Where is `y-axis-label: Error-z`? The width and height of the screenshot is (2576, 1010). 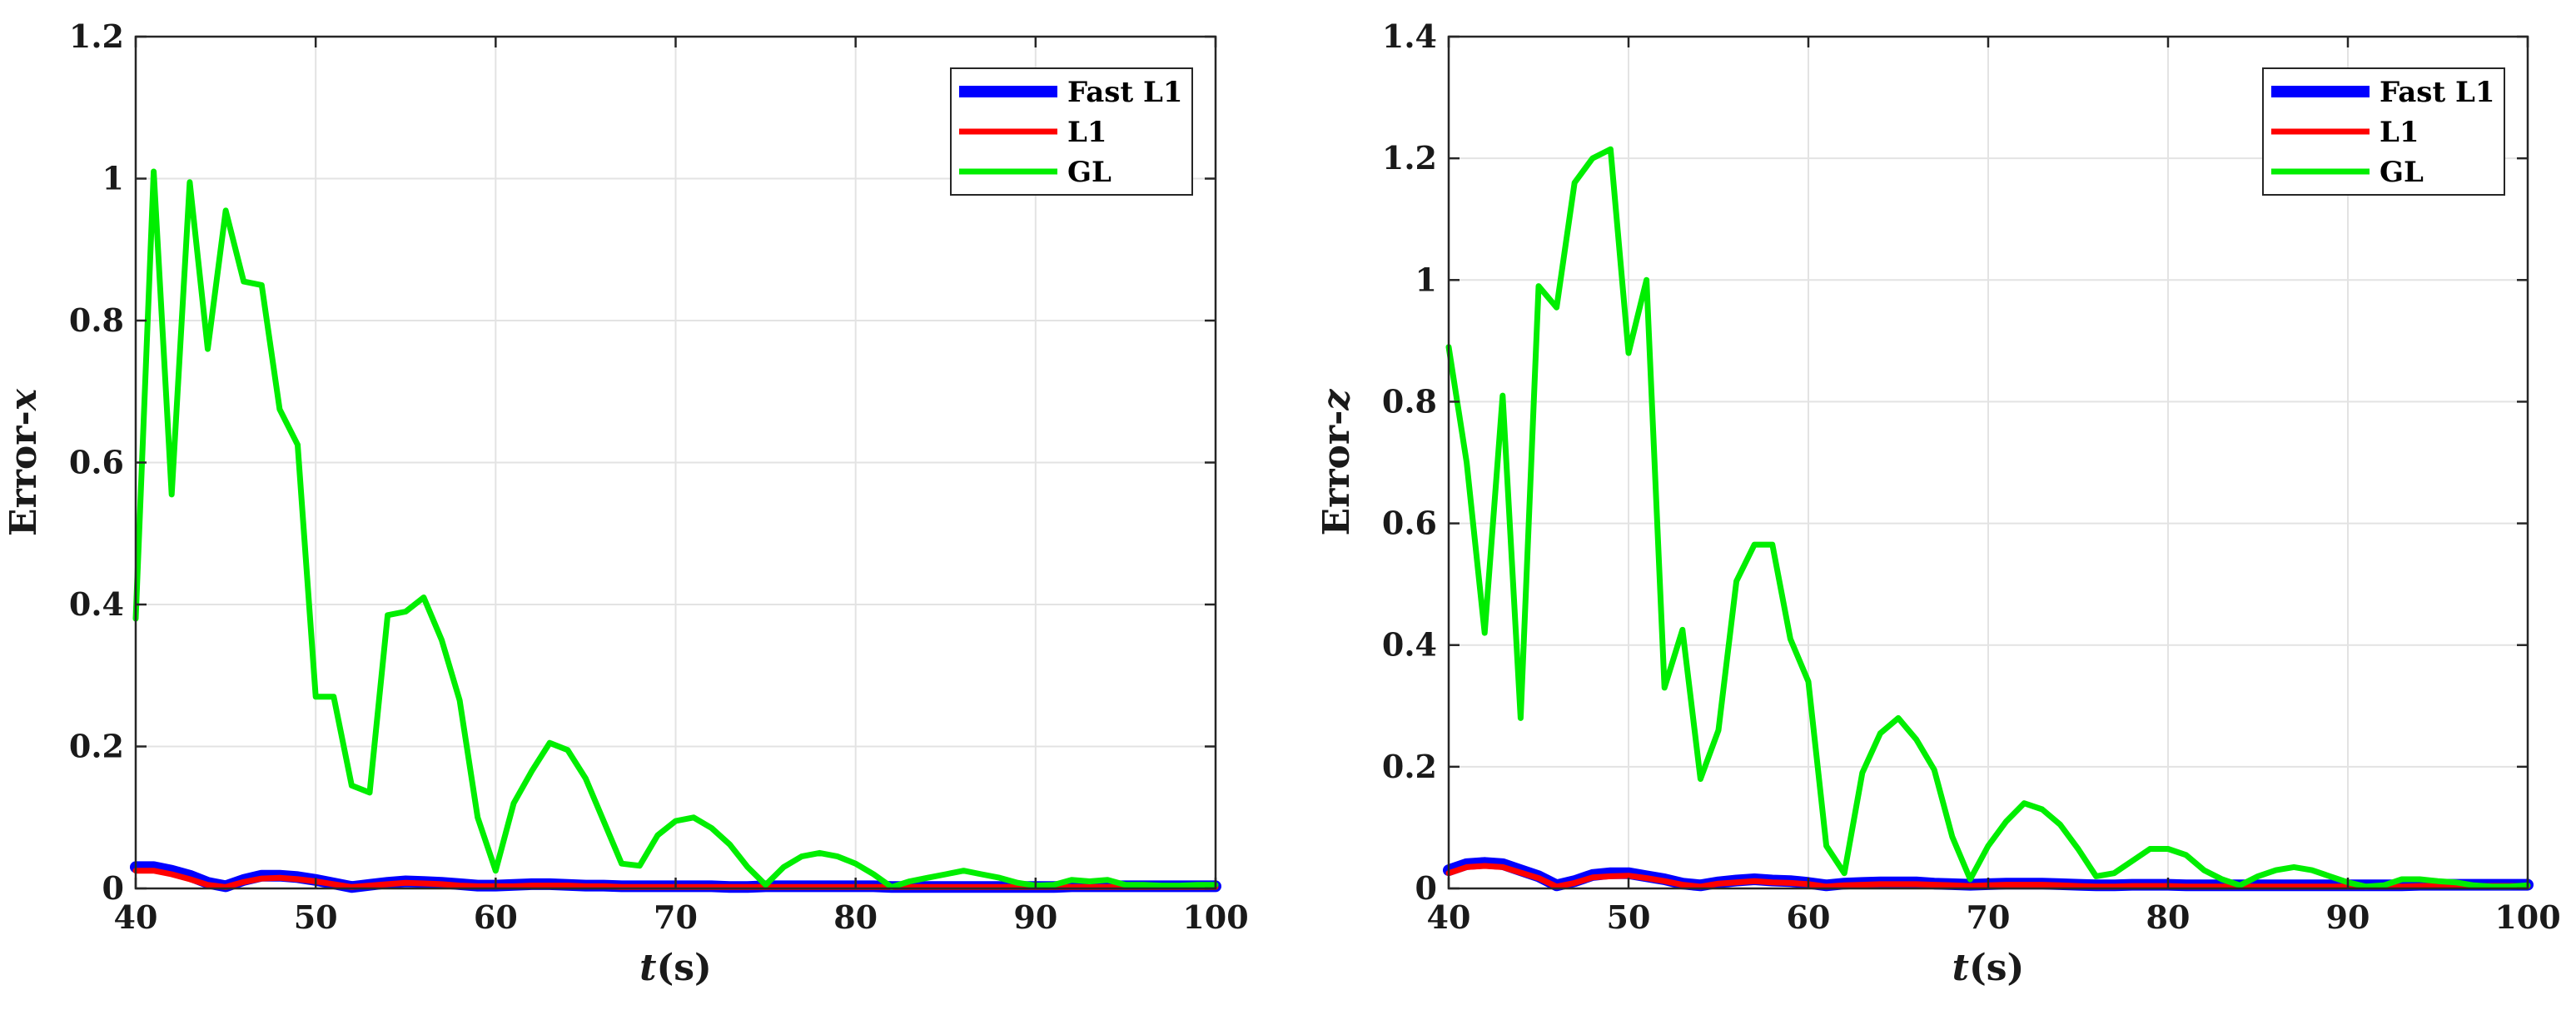
y-axis-label: Error-z is located at coordinates (1336, 463).